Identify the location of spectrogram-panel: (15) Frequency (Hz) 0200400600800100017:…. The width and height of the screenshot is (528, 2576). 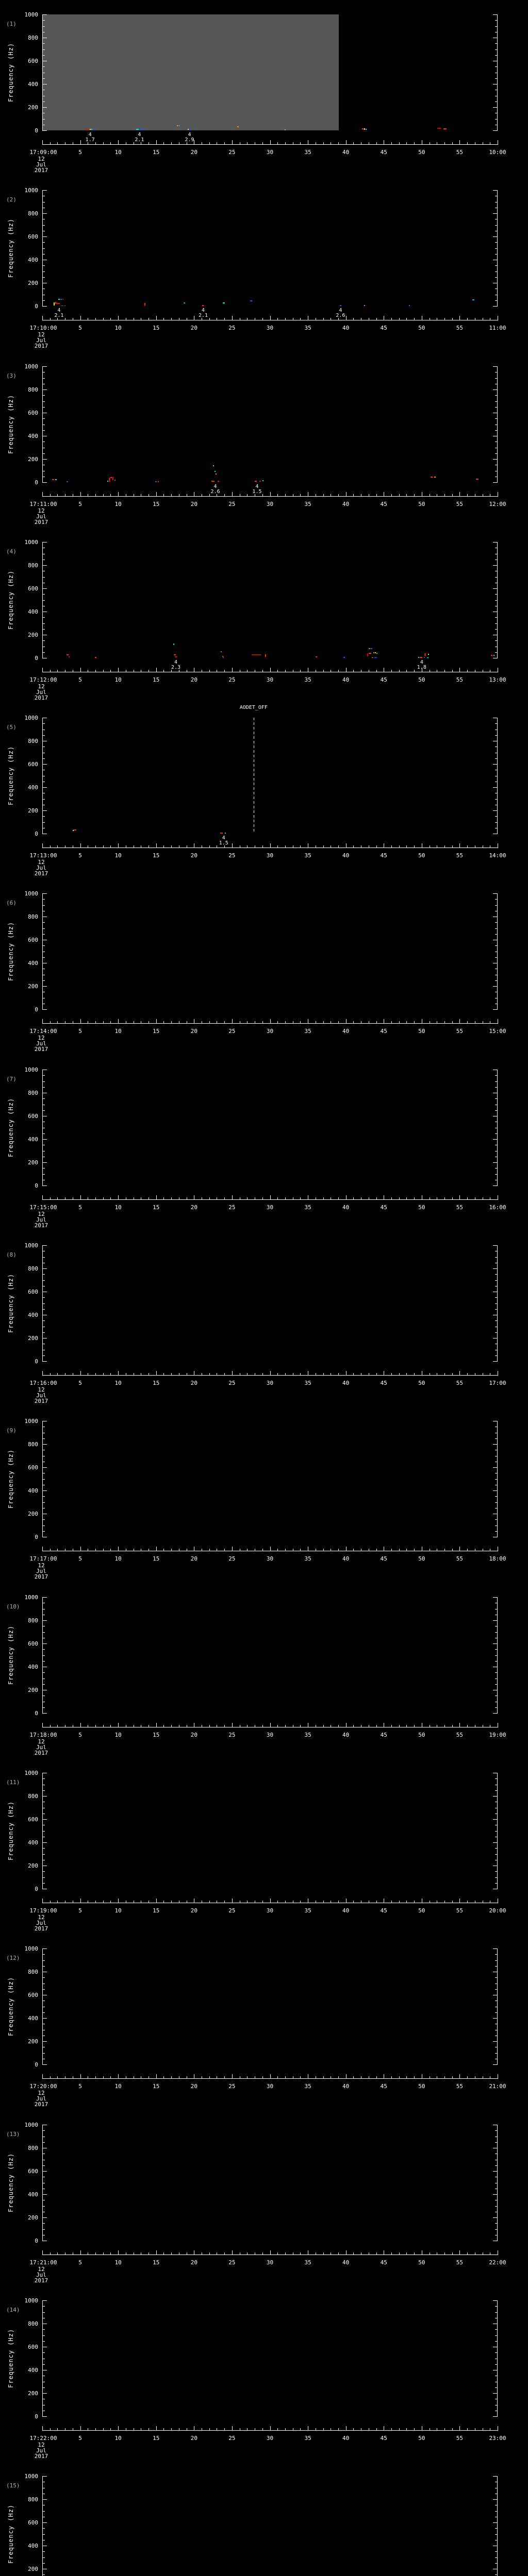
(264, 2519).